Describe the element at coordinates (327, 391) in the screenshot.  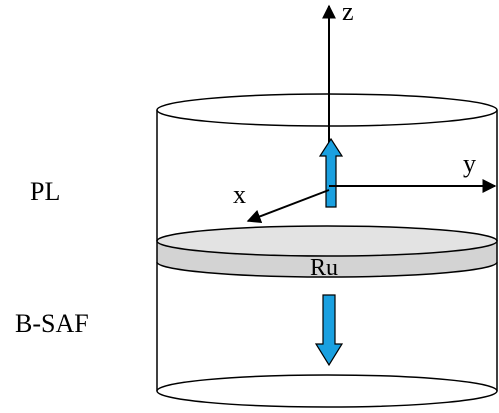
I see `bottom-ellipse` at that location.